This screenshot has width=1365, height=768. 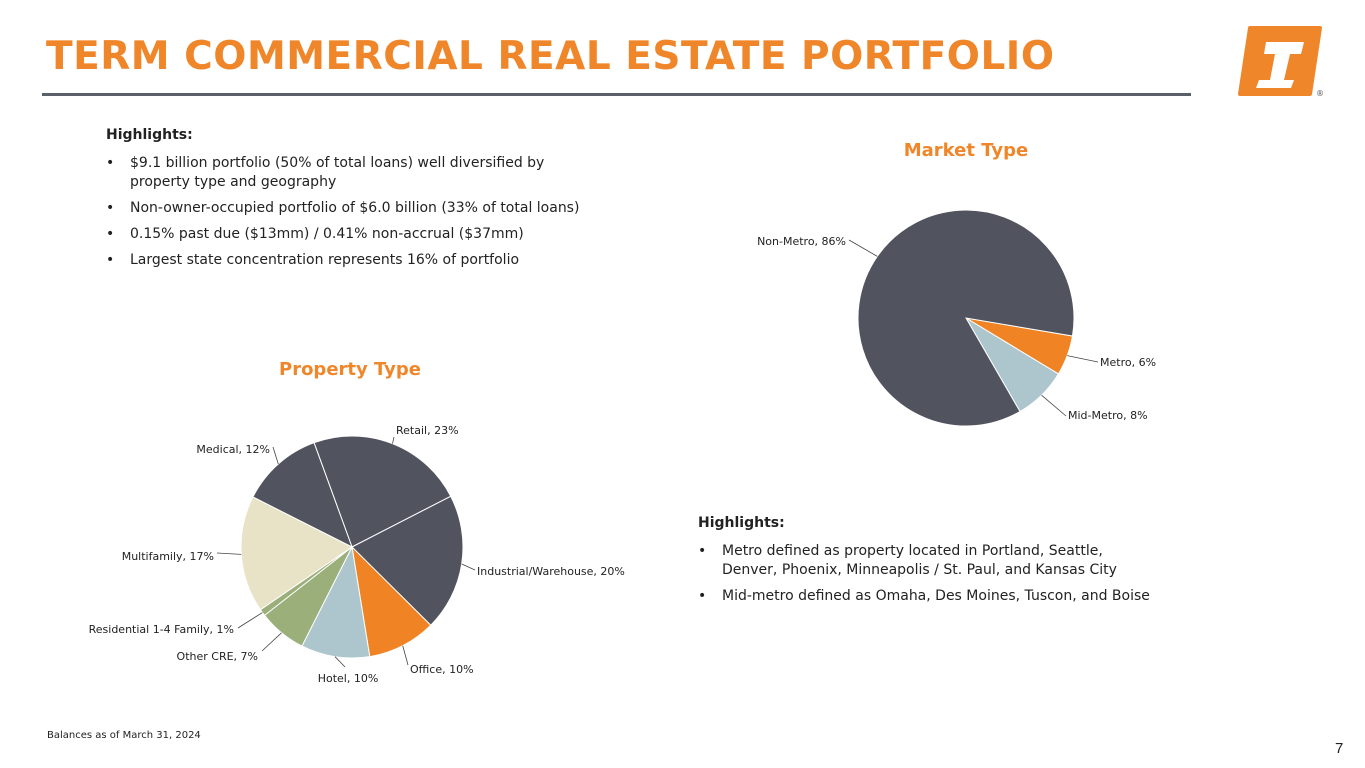 I want to click on company-logo: ®, so click(x=1281, y=62).